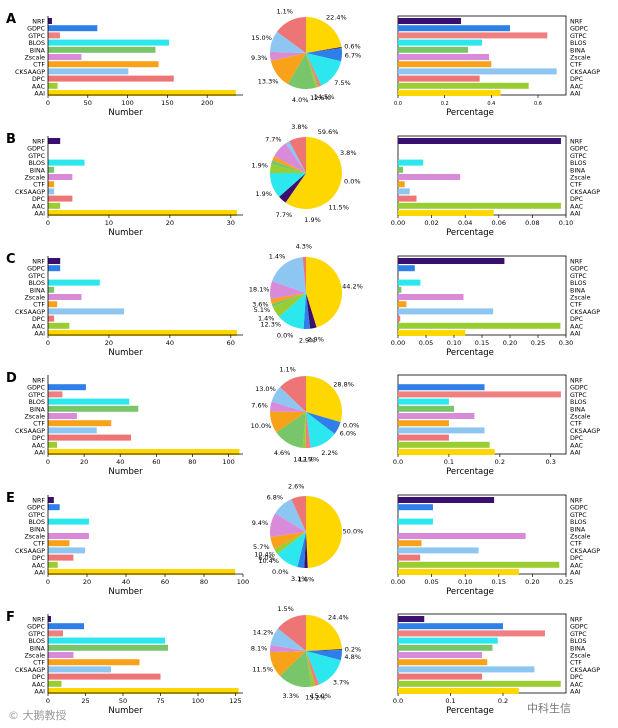 This screenshot has width=618, height=728. What do you see at coordinates (470, 472) in the screenshot?
I see `pct-xlabel-D: Percentage` at bounding box center [470, 472].